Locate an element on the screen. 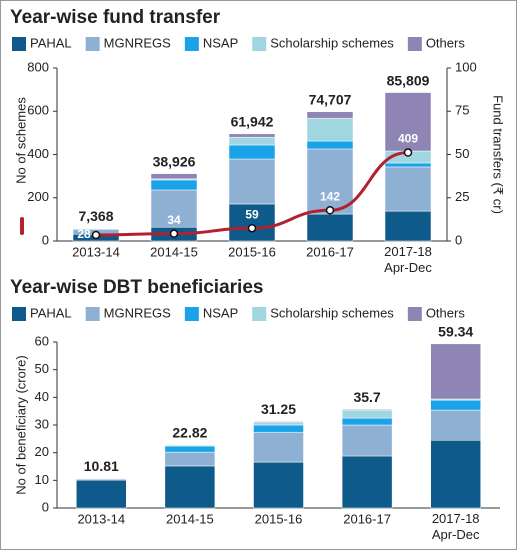  chart-title: Year-wise fund transfer is located at coordinates (115, 17).